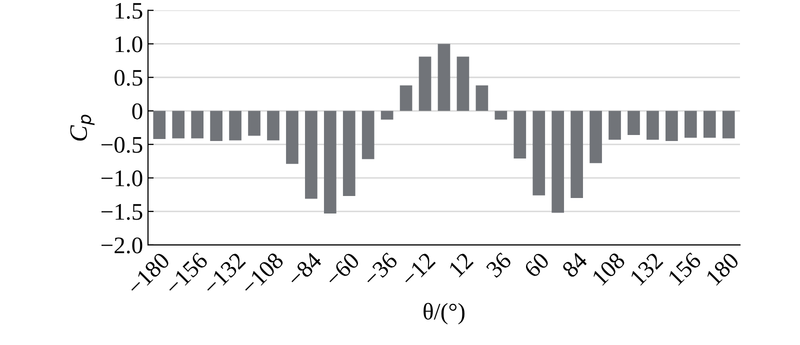  What do you see at coordinates (82, 127) in the screenshot?
I see `y-axis-title: C$_{p}$` at bounding box center [82, 127].